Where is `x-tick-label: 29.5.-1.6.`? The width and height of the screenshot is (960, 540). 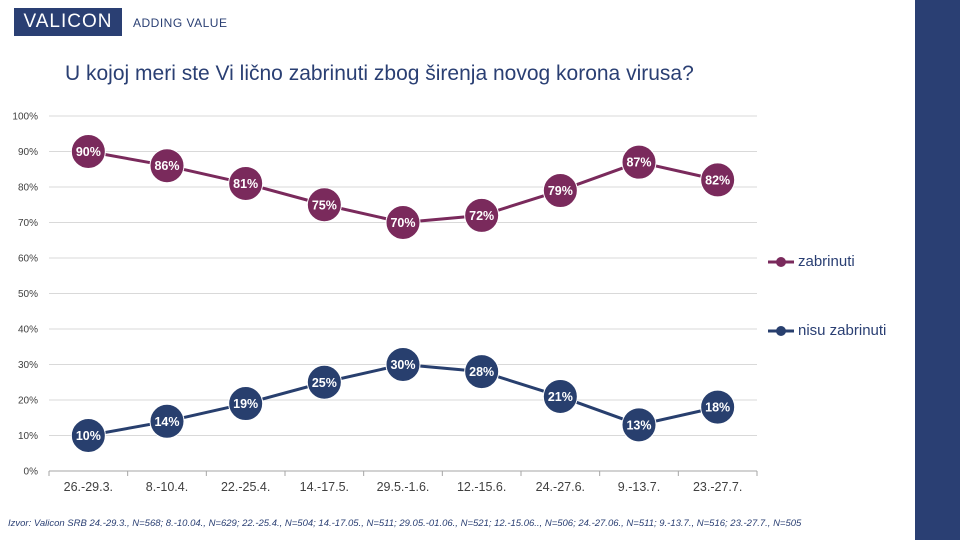 x-tick-label: 29.5.-1.6. is located at coordinates (403, 487).